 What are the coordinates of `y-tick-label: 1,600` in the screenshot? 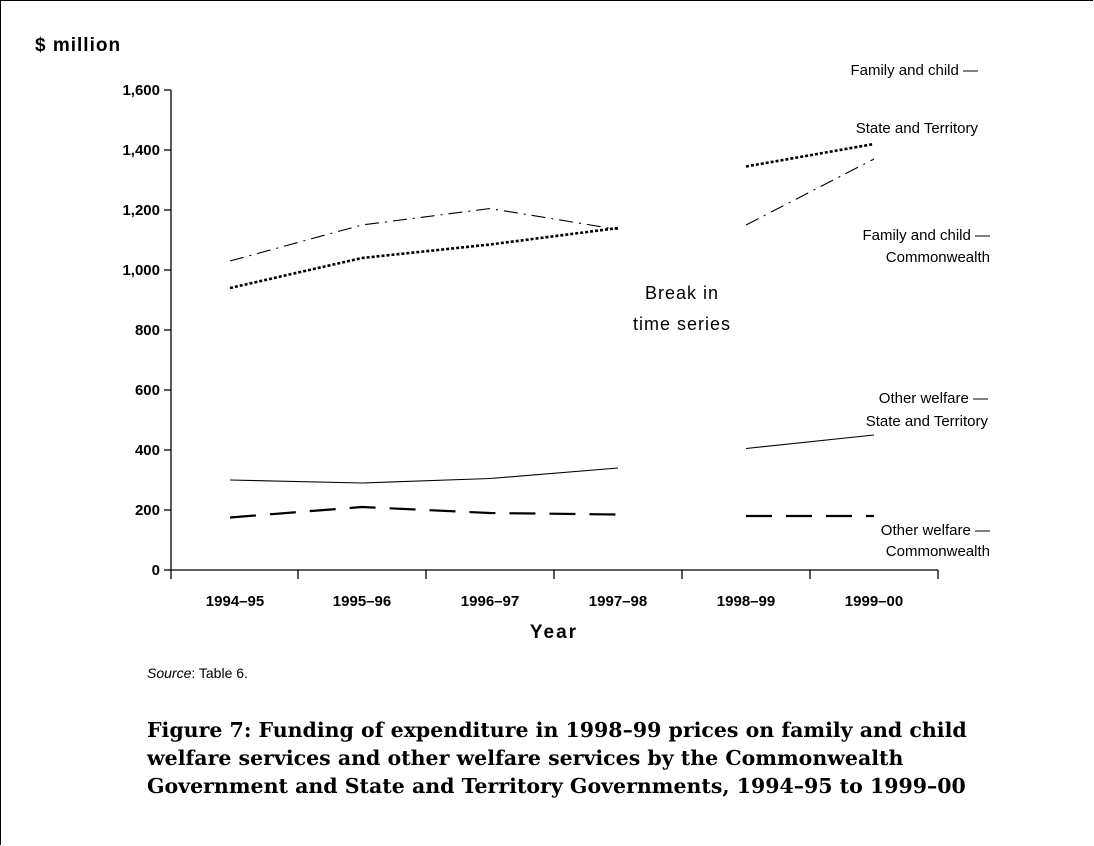 It's located at (141, 90).